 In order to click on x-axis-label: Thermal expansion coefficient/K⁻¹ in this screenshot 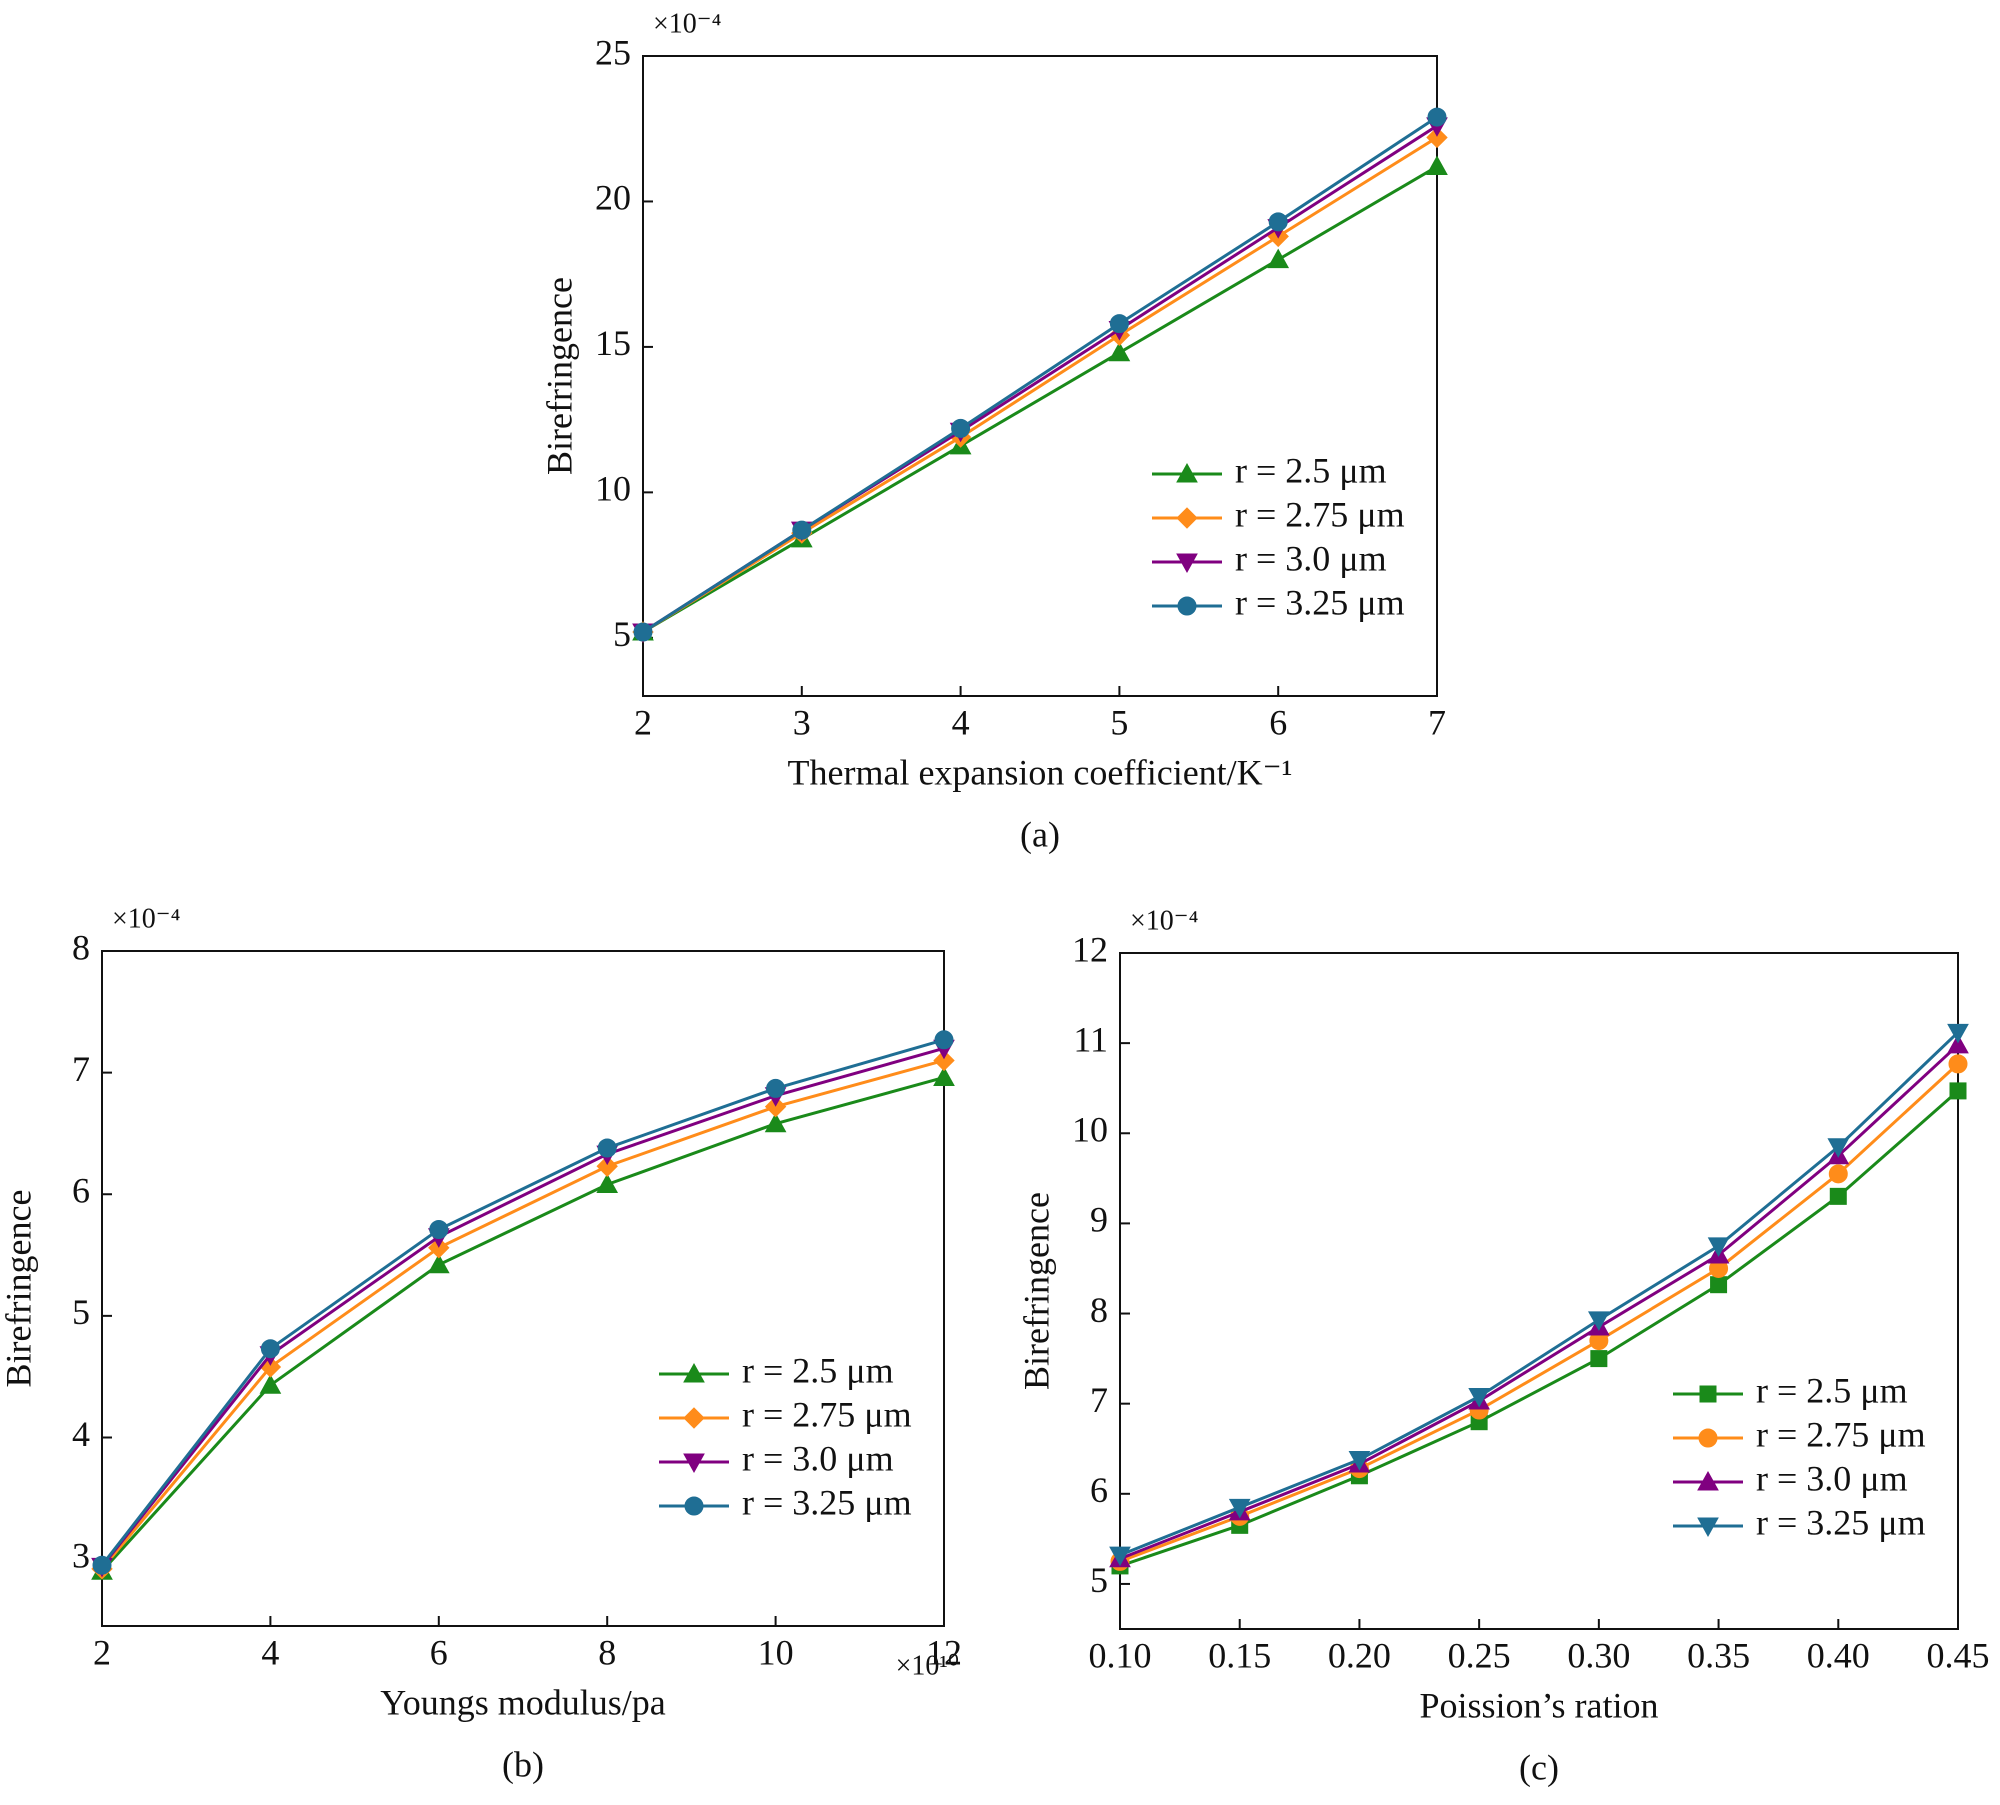, I will do `click(1040, 772)`.